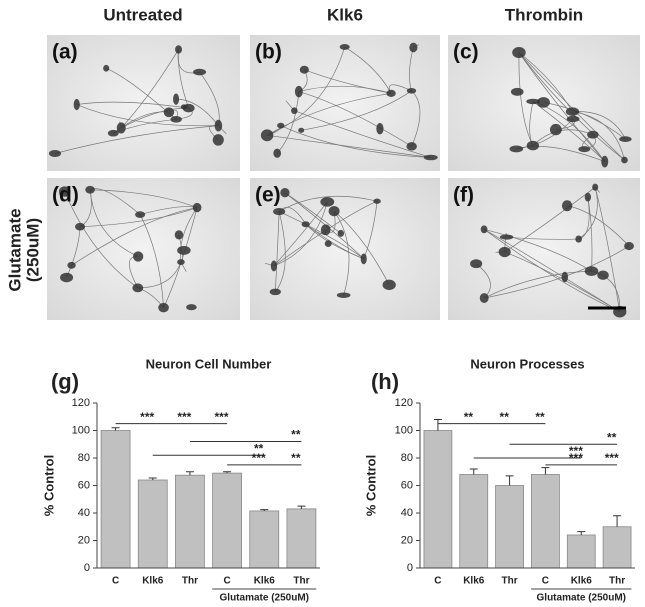 The width and height of the screenshot is (645, 607). What do you see at coordinates (84, 485) in the screenshot?
I see `y-tick-label: 60` at bounding box center [84, 485].